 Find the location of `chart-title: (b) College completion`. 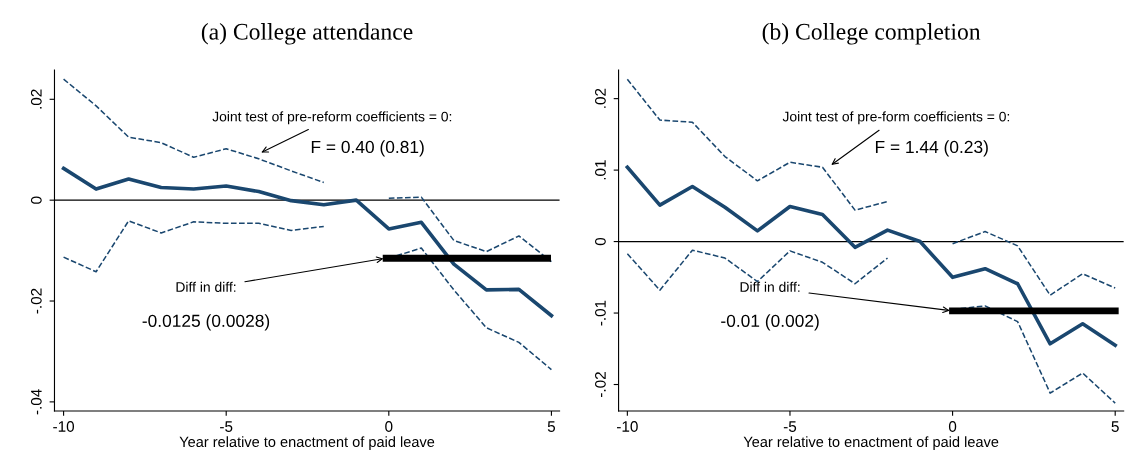

chart-title: (b) College completion is located at coordinates (871, 34).